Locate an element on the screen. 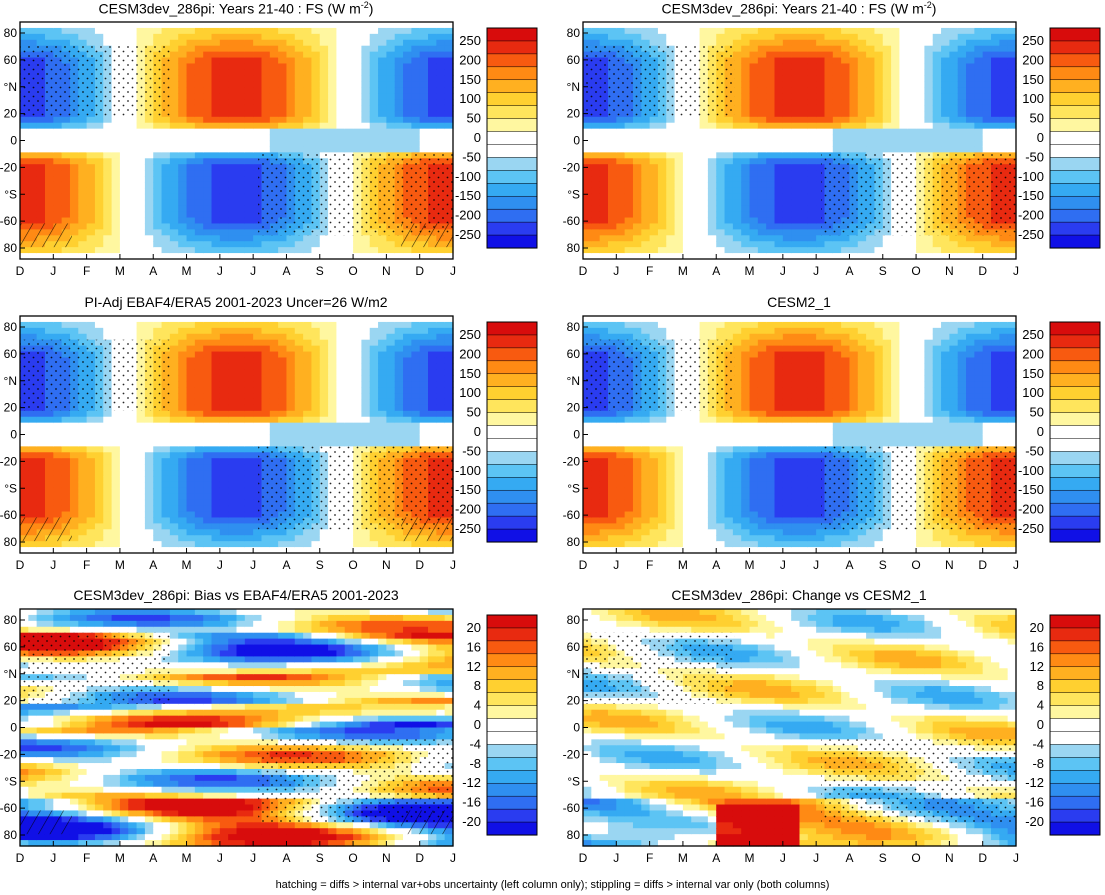  colorbar-label: -200 is located at coordinates (1031, 215).